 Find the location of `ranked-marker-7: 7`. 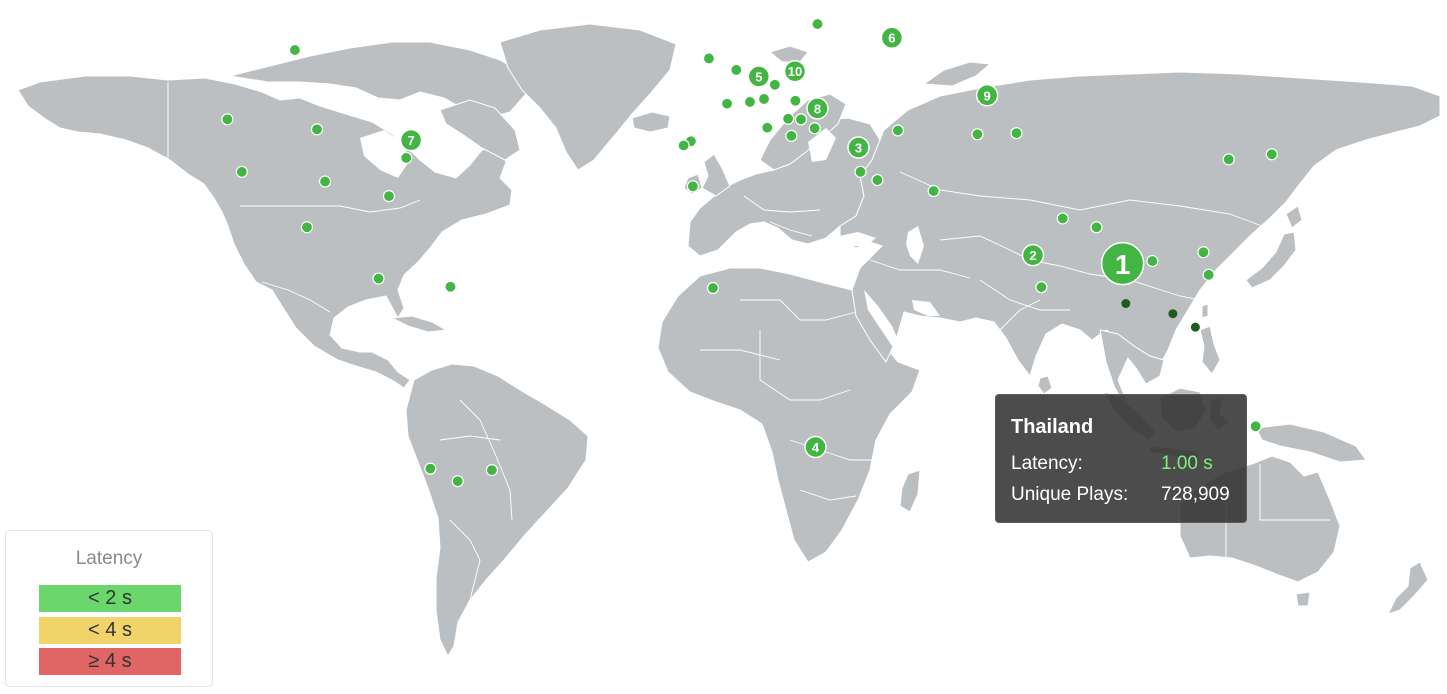

ranked-marker-7: 7 is located at coordinates (411, 140).